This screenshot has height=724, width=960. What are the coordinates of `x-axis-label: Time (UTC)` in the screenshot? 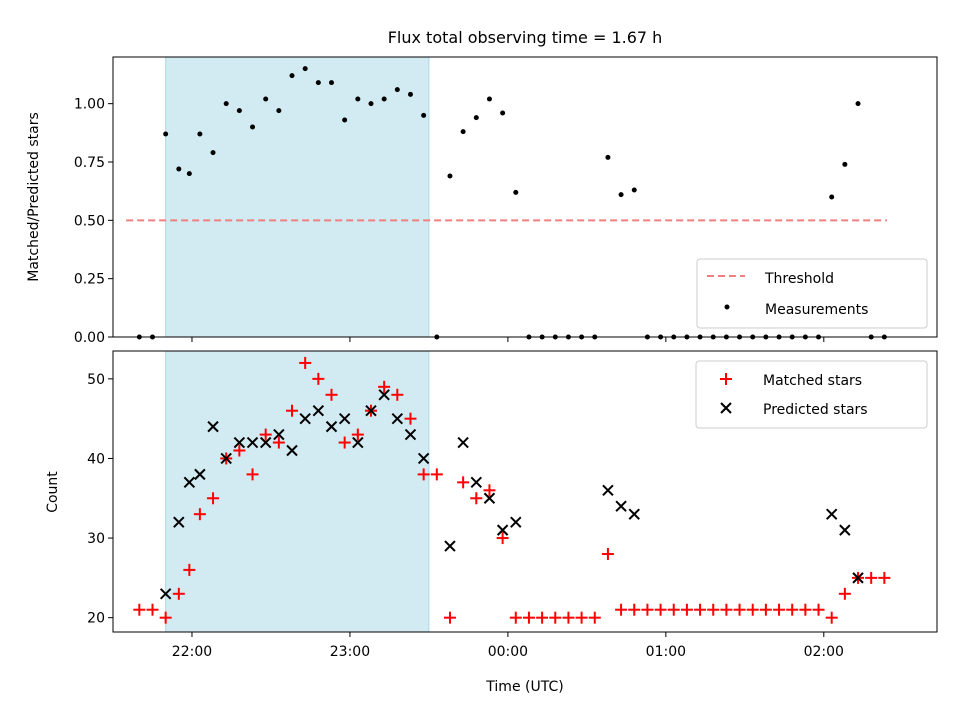 It's located at (524, 687).